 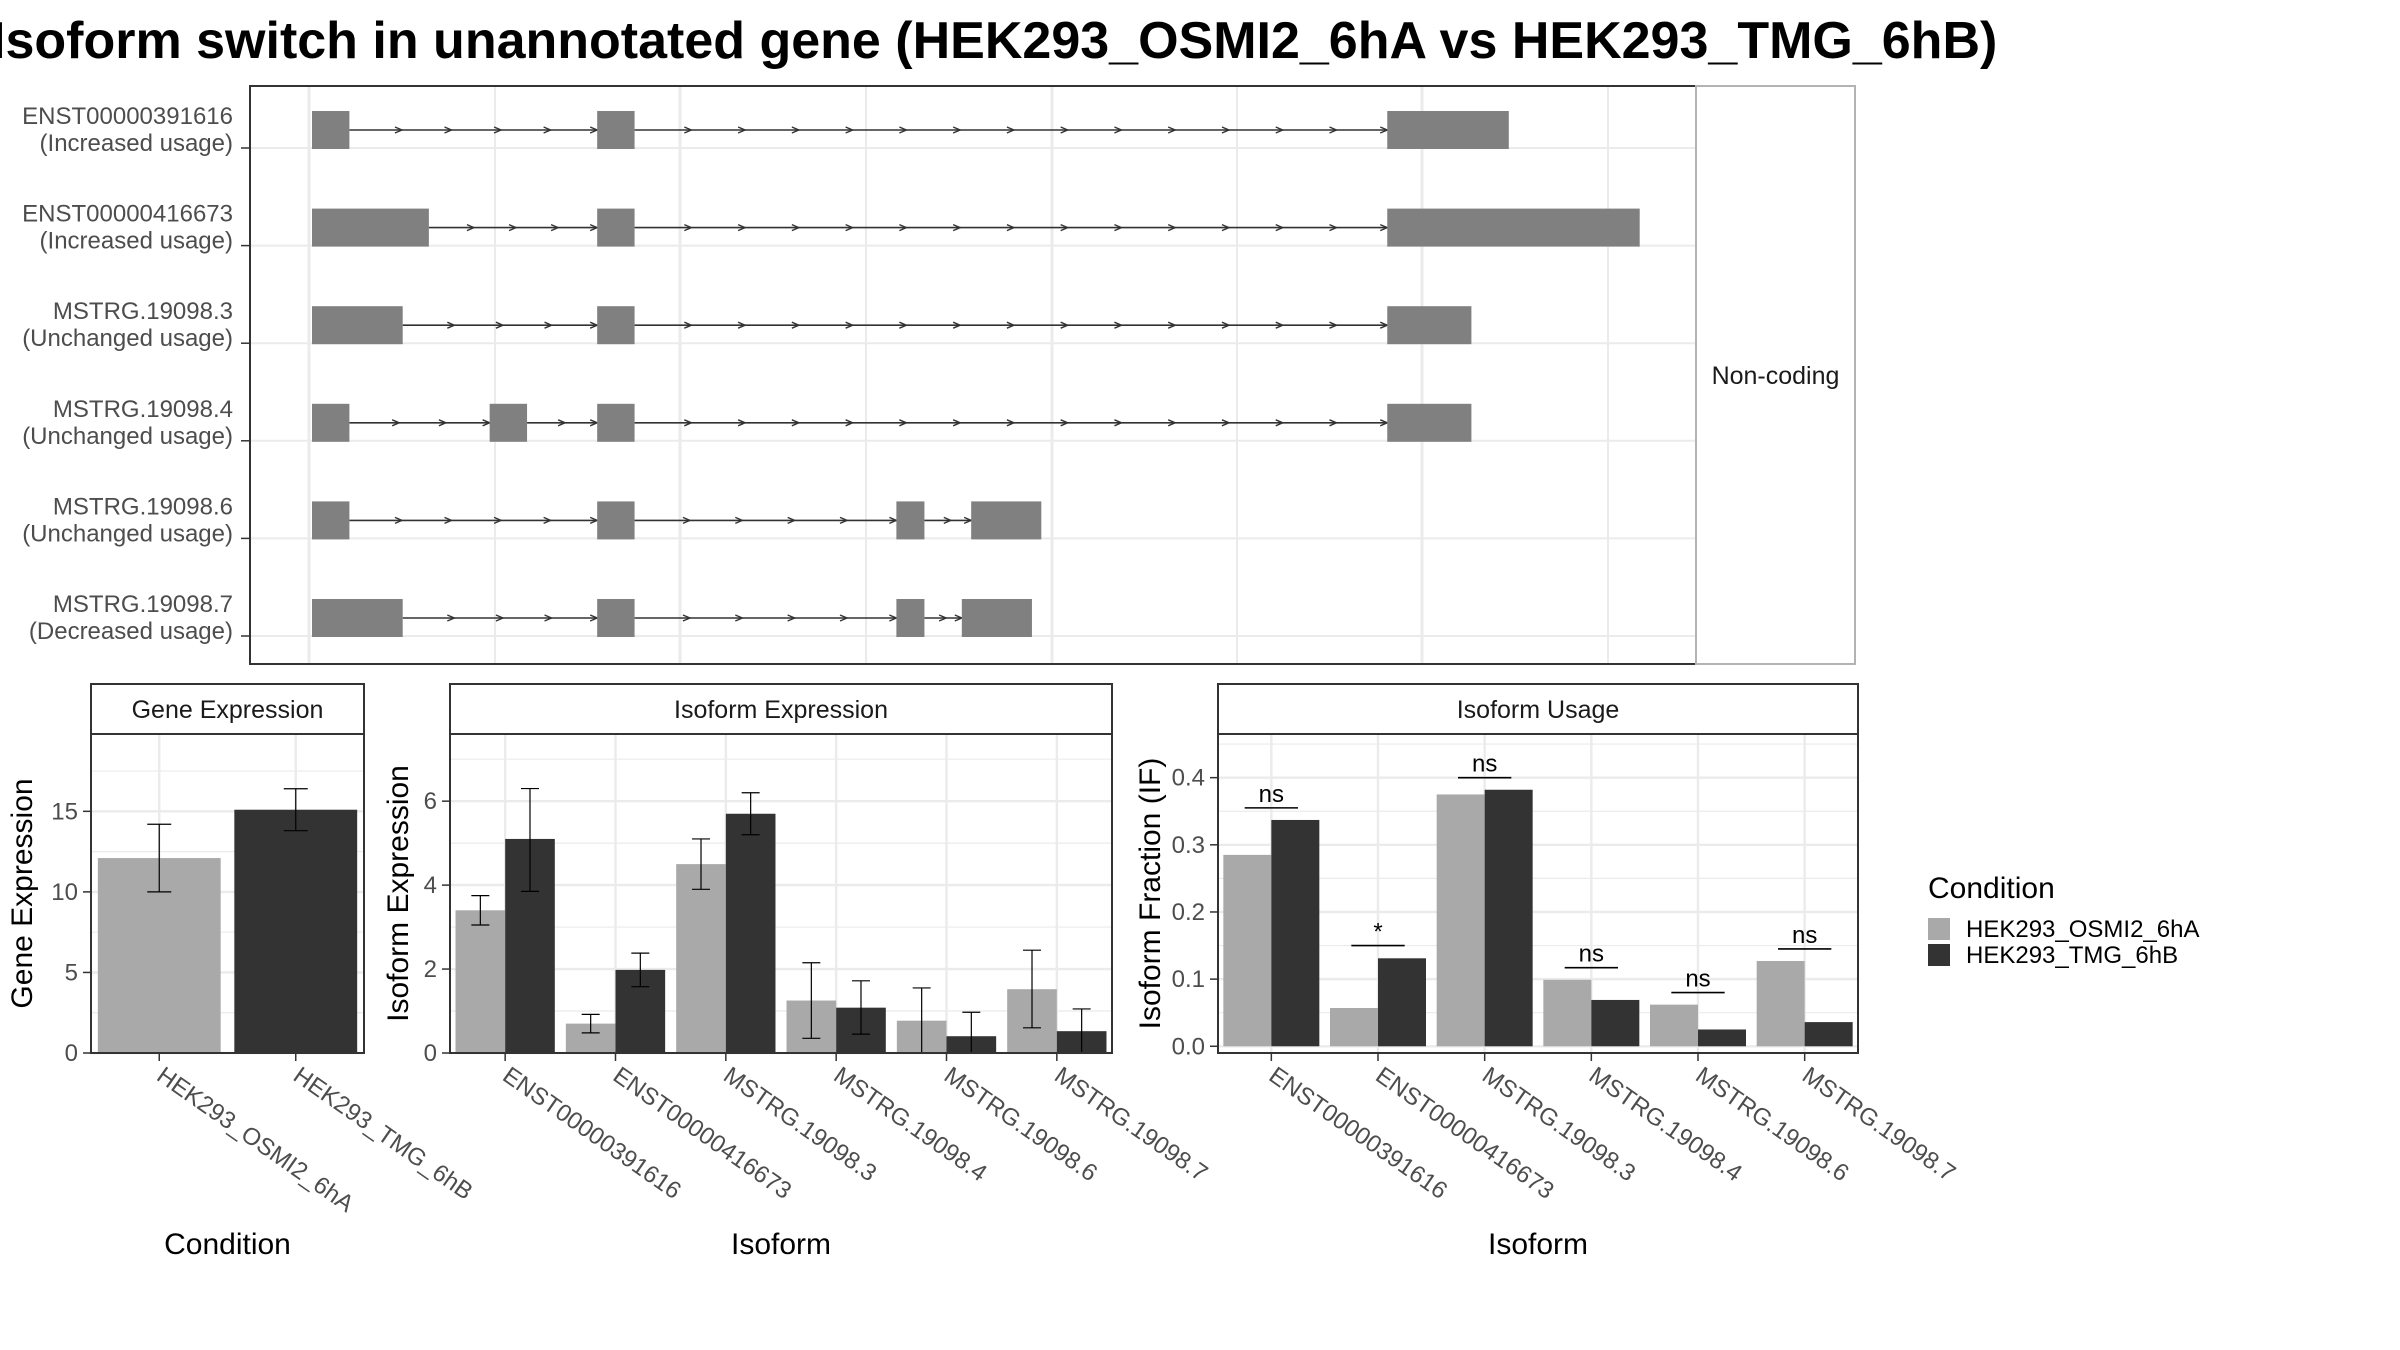 What do you see at coordinates (228, 710) in the screenshot?
I see `panel-title: Gene Expression` at bounding box center [228, 710].